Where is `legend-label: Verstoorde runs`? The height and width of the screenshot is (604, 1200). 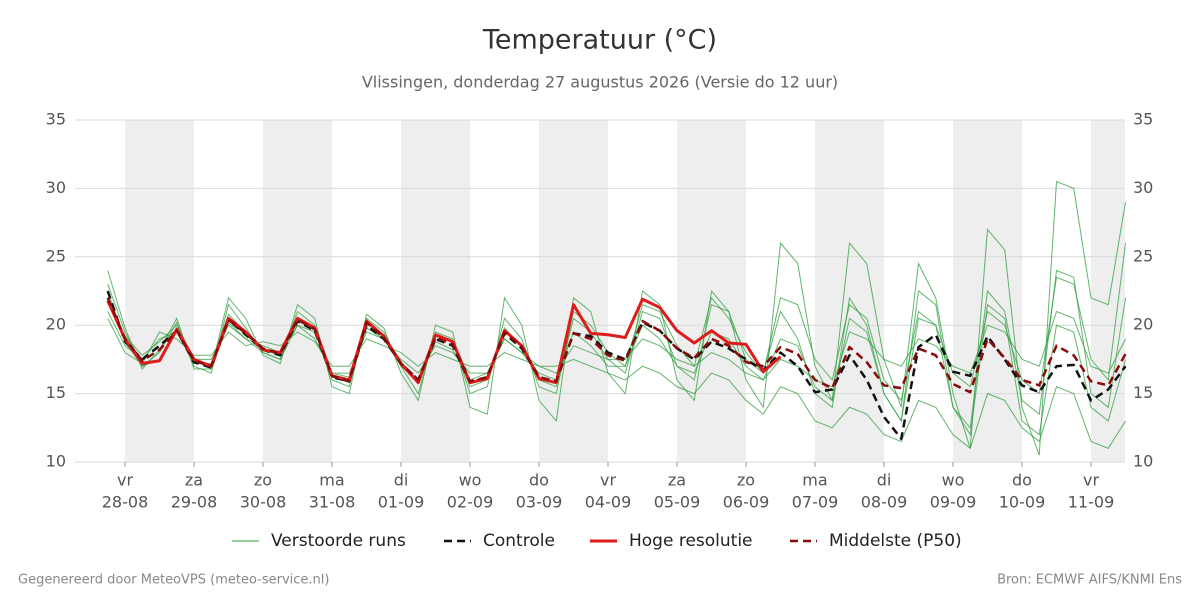
legend-label: Verstoorde runs is located at coordinates (338, 541).